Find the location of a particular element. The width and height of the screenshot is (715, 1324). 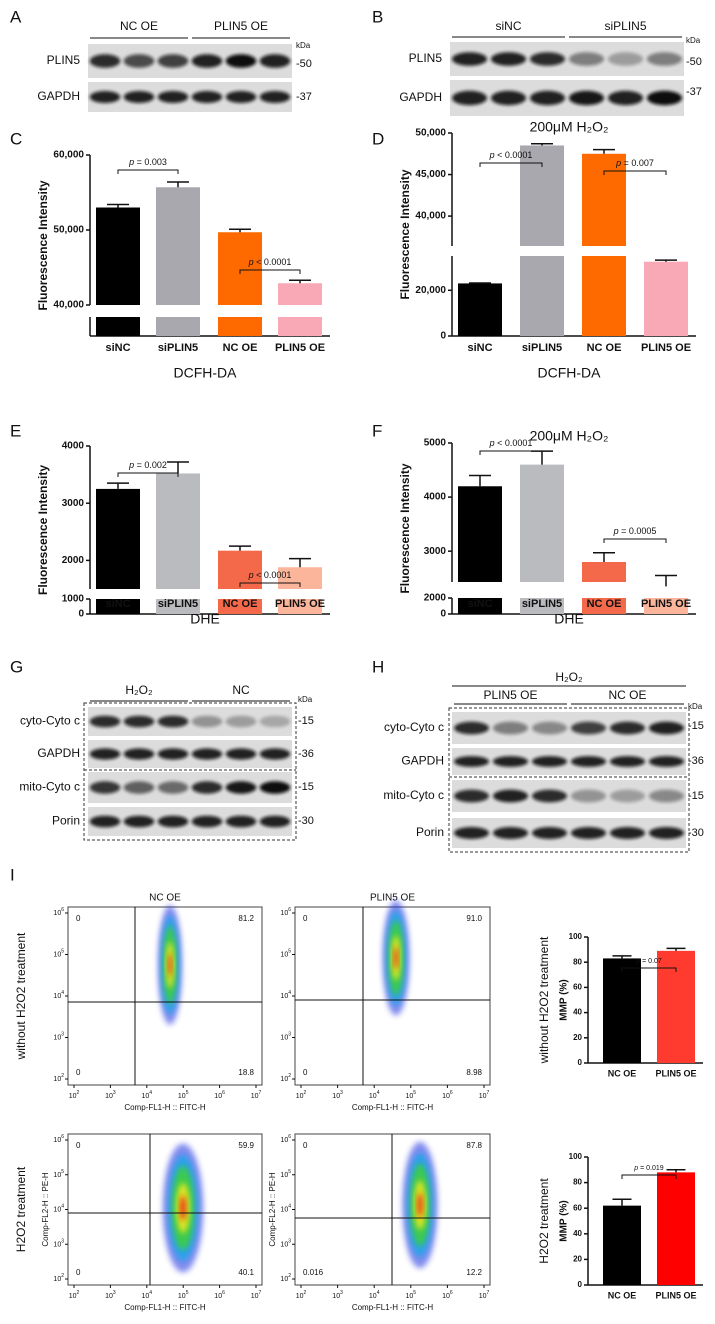

y-tick-label: 40 is located at coordinates (577, 1012).